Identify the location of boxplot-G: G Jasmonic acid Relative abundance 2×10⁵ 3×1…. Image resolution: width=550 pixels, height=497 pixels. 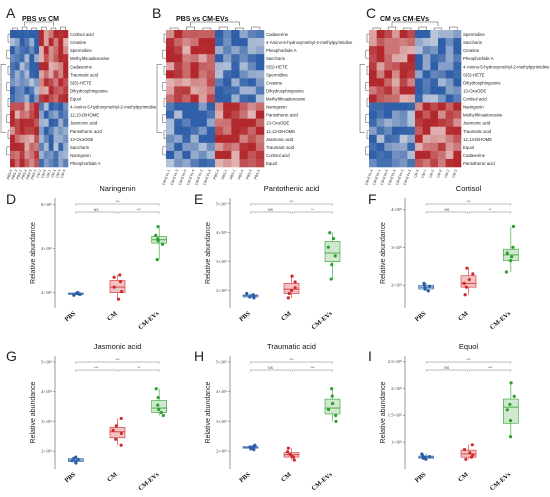
(86, 417).